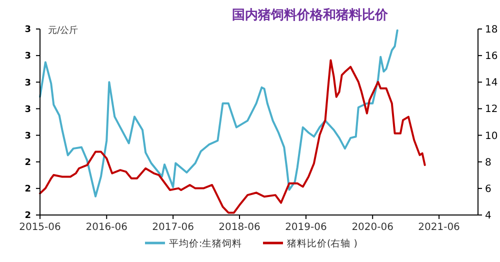 The image size is (500, 262). What do you see at coordinates (491, 110) in the screenshot?
I see `y2-tick-label: 12` at bounding box center [491, 110].